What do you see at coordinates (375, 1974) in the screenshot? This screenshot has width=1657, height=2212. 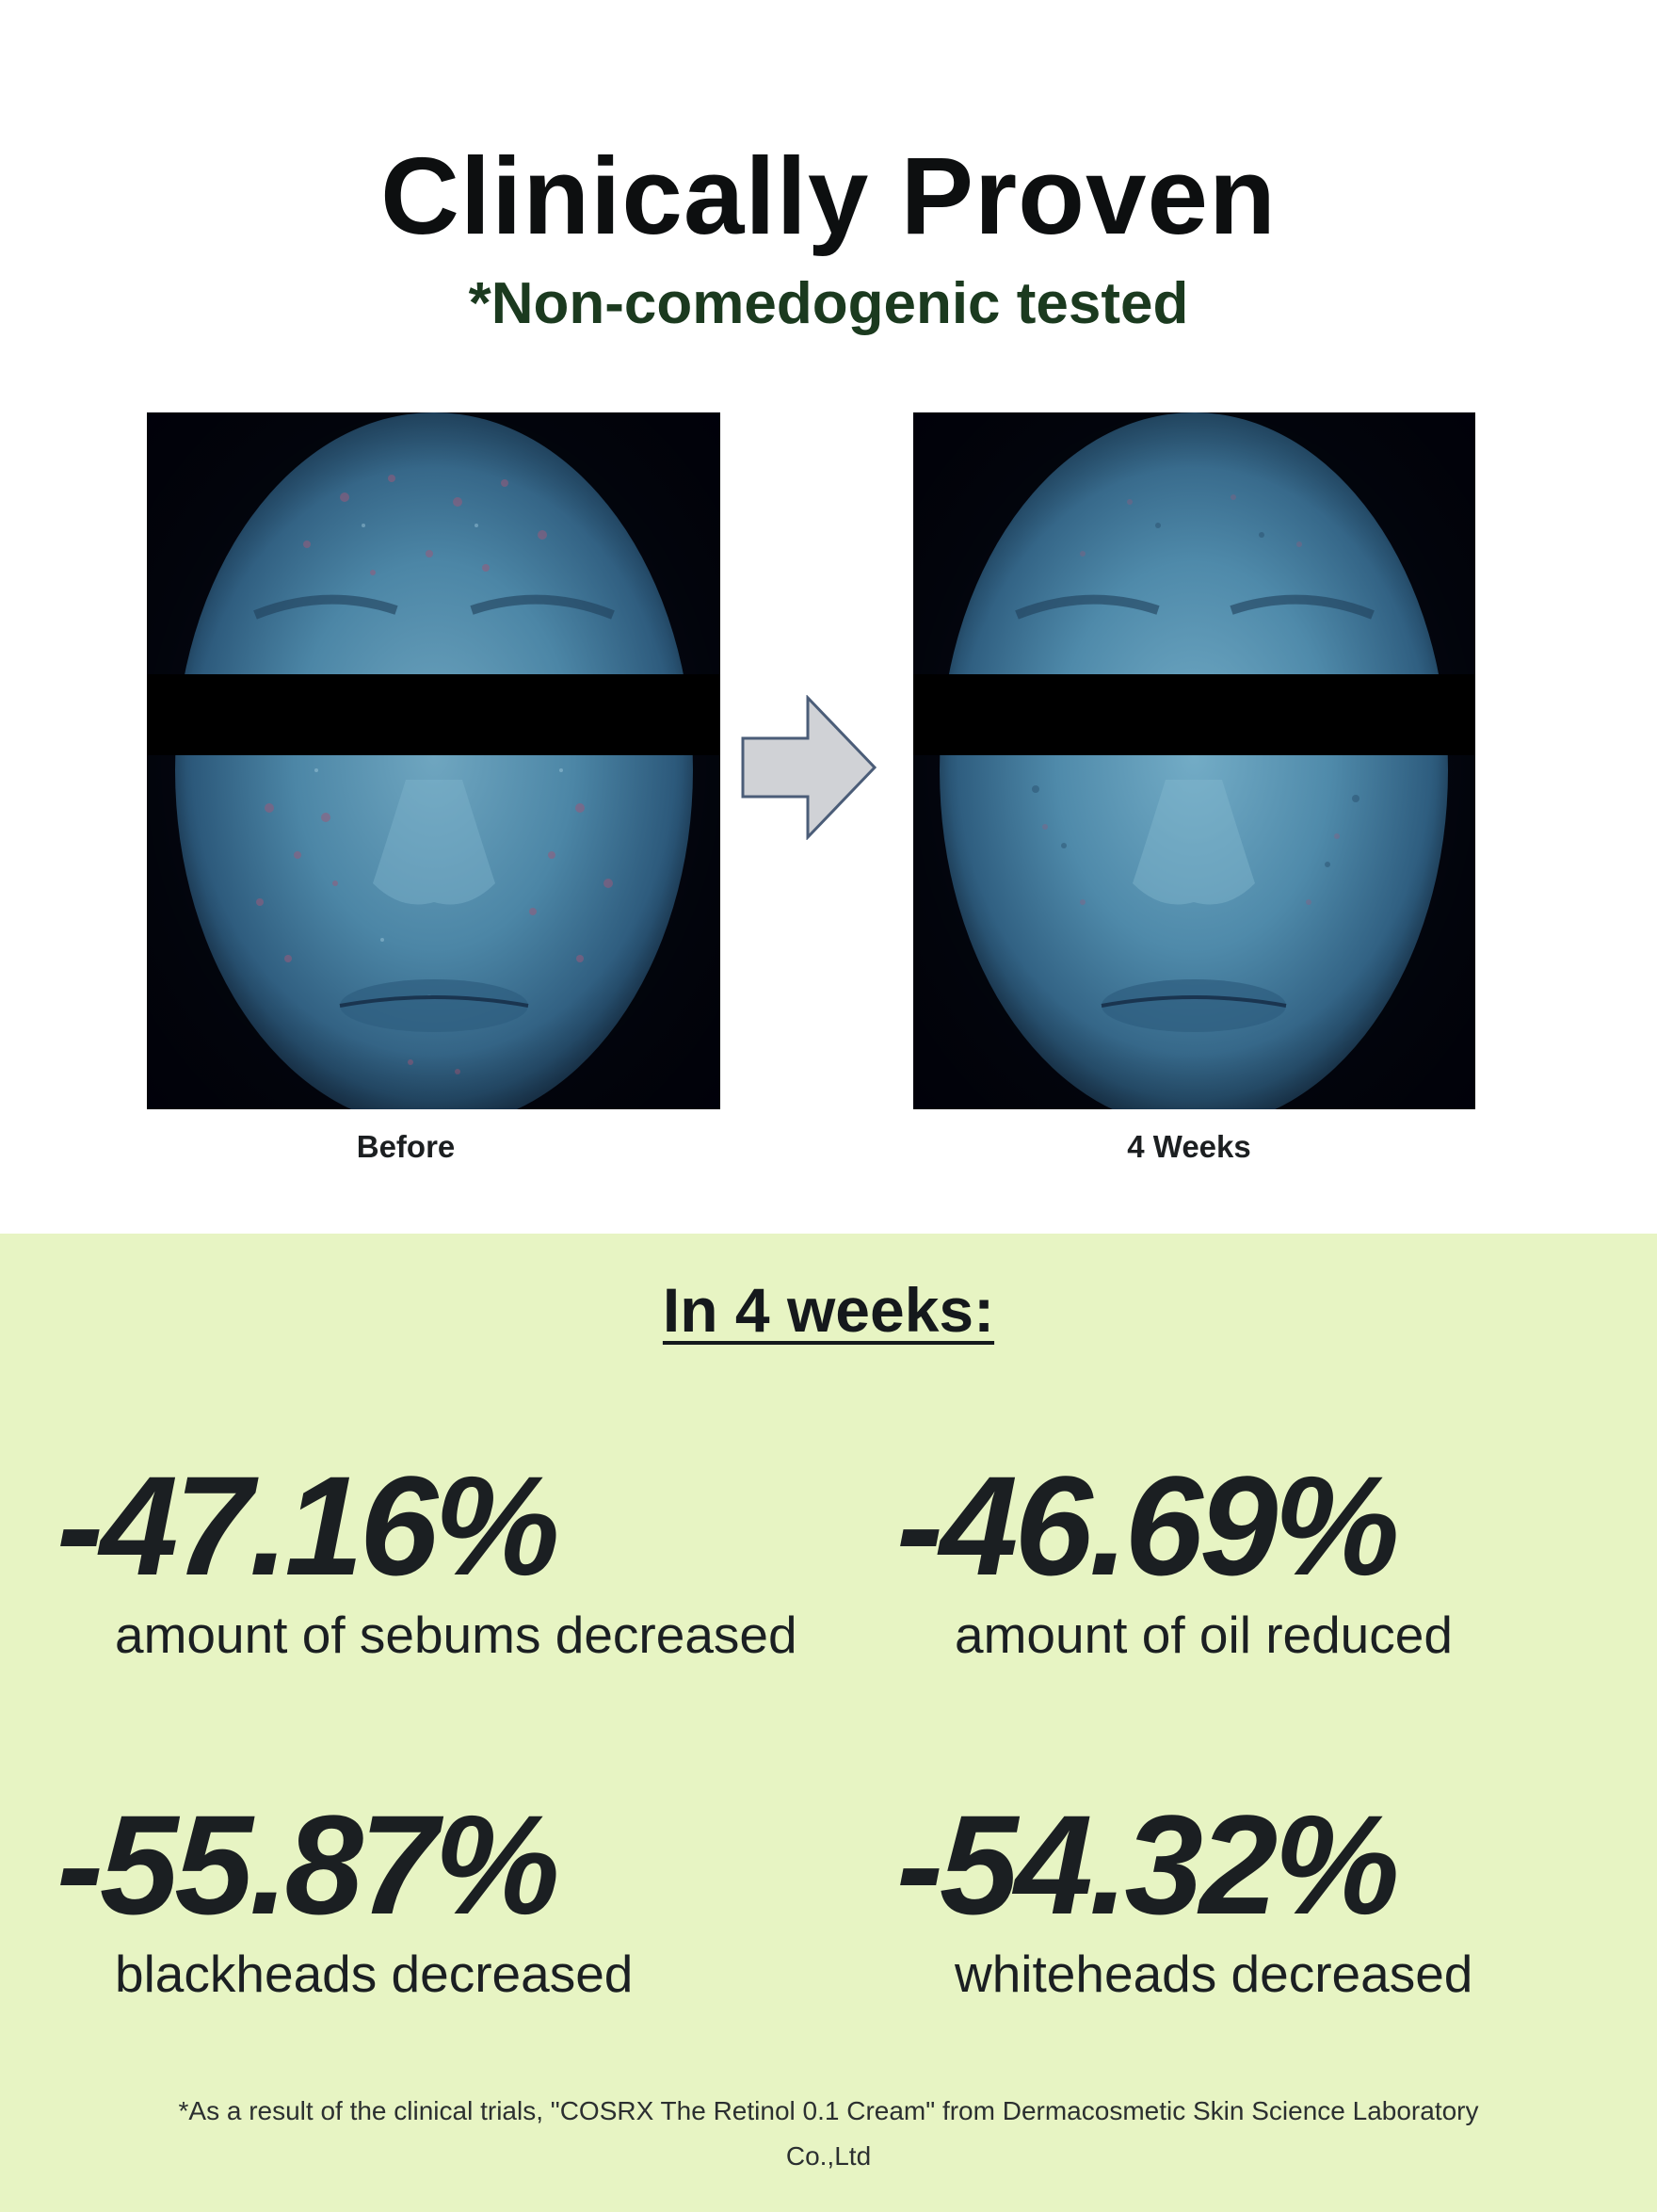 I see `stat-label: blackheads decreased` at bounding box center [375, 1974].